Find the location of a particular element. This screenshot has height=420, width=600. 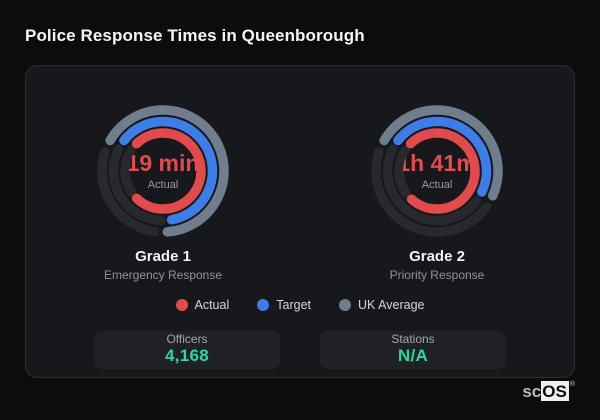

actual-value-grade-2: 1h 41m is located at coordinates (437, 162).